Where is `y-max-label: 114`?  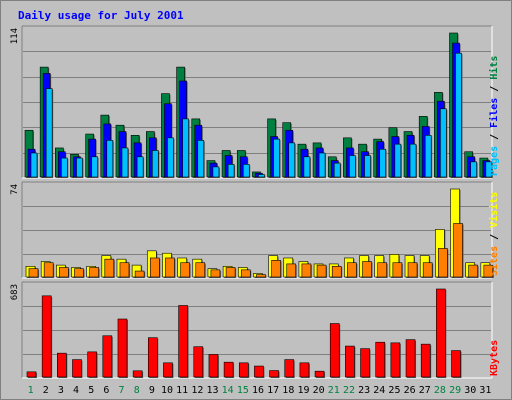 y-max-label: 114 is located at coordinates (15, 36).